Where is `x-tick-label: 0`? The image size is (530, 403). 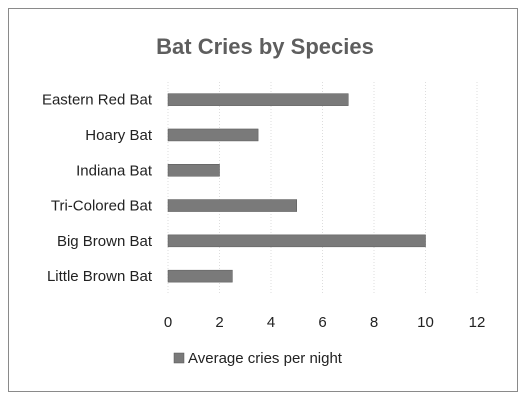 x-tick-label: 0 is located at coordinates (168, 322).